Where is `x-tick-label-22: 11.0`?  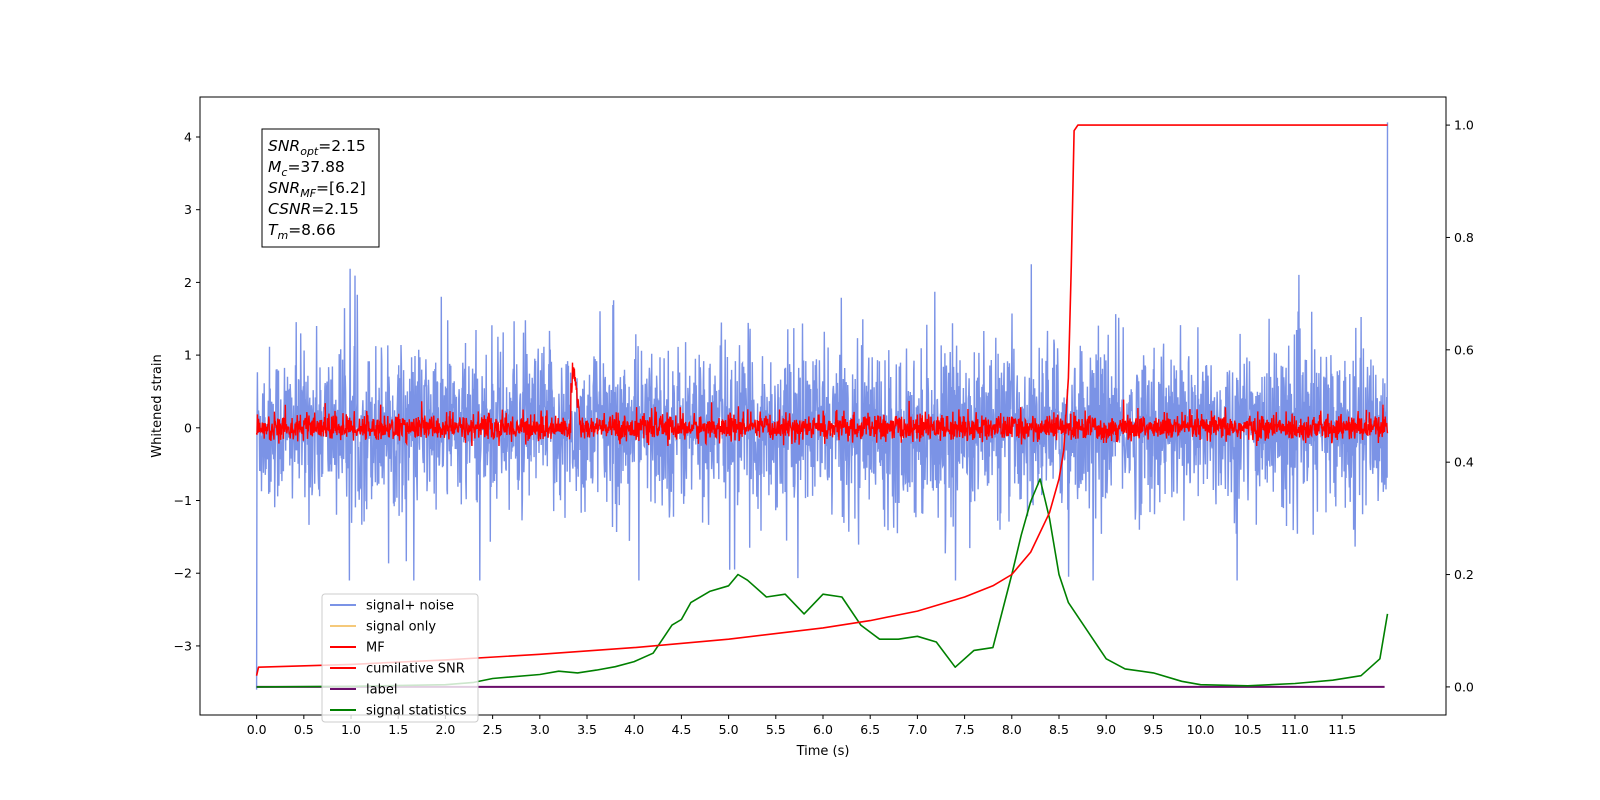 x-tick-label-22: 11.0 is located at coordinates (1295, 729).